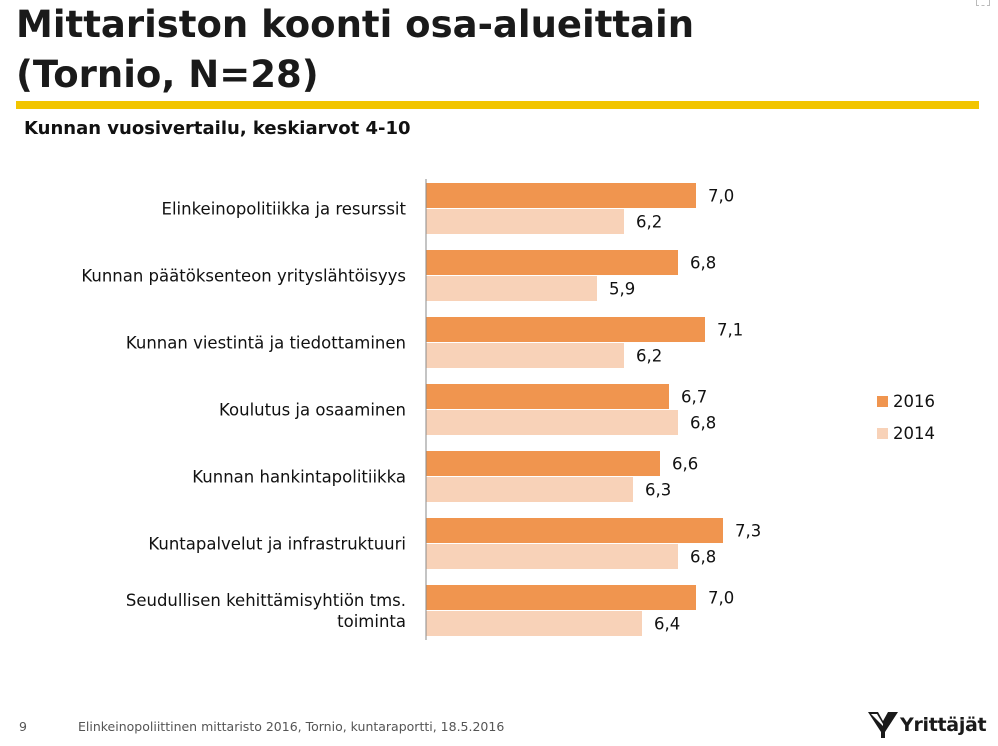 The image size is (998, 746). I want to click on data-label-2016-4: 6,7, so click(694, 397).